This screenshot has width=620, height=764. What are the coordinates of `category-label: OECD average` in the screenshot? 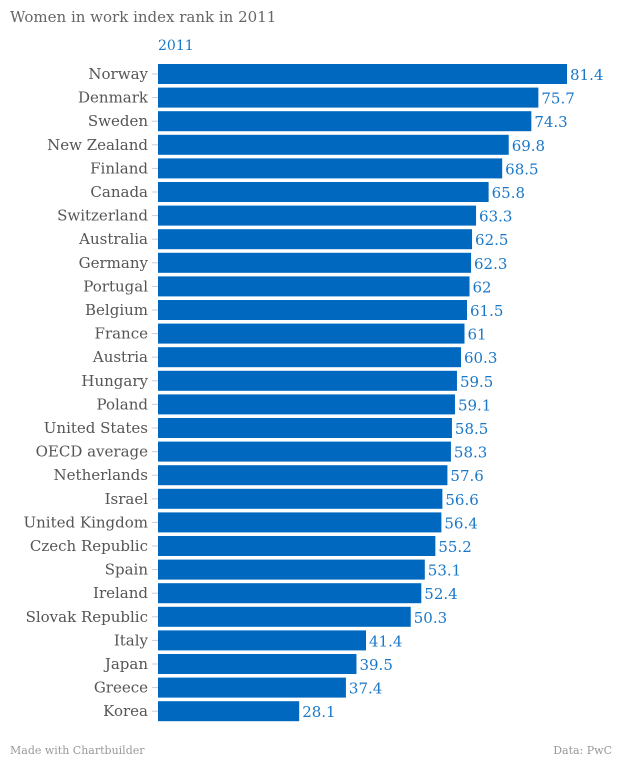 It's located at (92, 452).